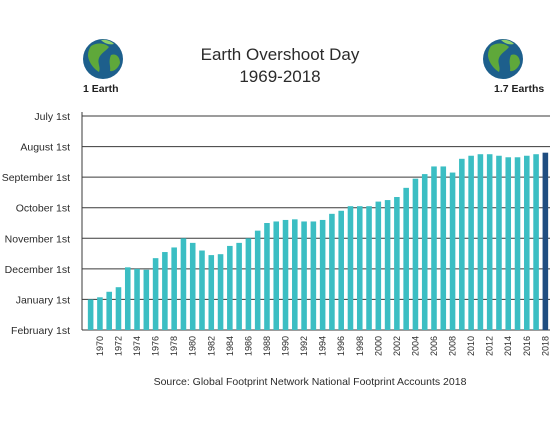 This screenshot has height=430, width=560. What do you see at coordinates (341, 270) in the screenshot?
I see `bar-1996` at bounding box center [341, 270].